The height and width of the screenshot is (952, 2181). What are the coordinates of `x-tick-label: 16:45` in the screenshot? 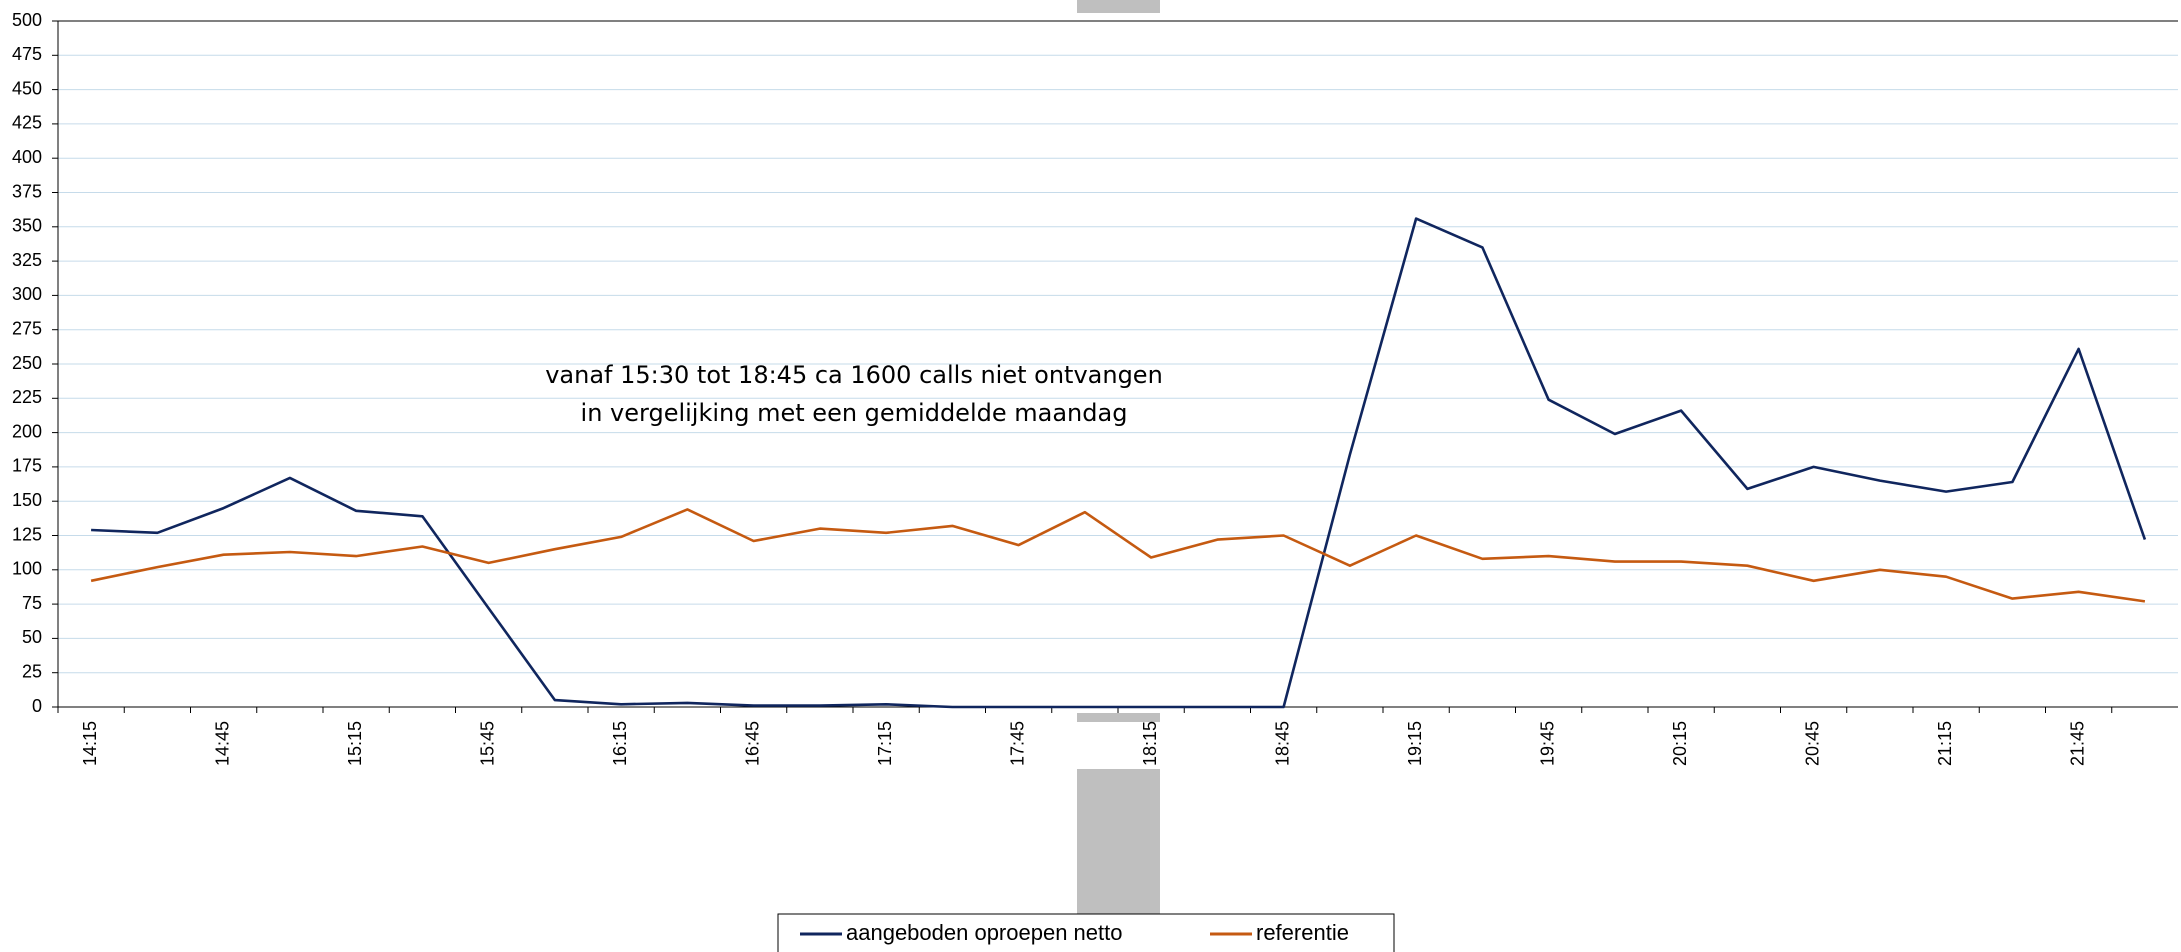 It's located at (752, 743).